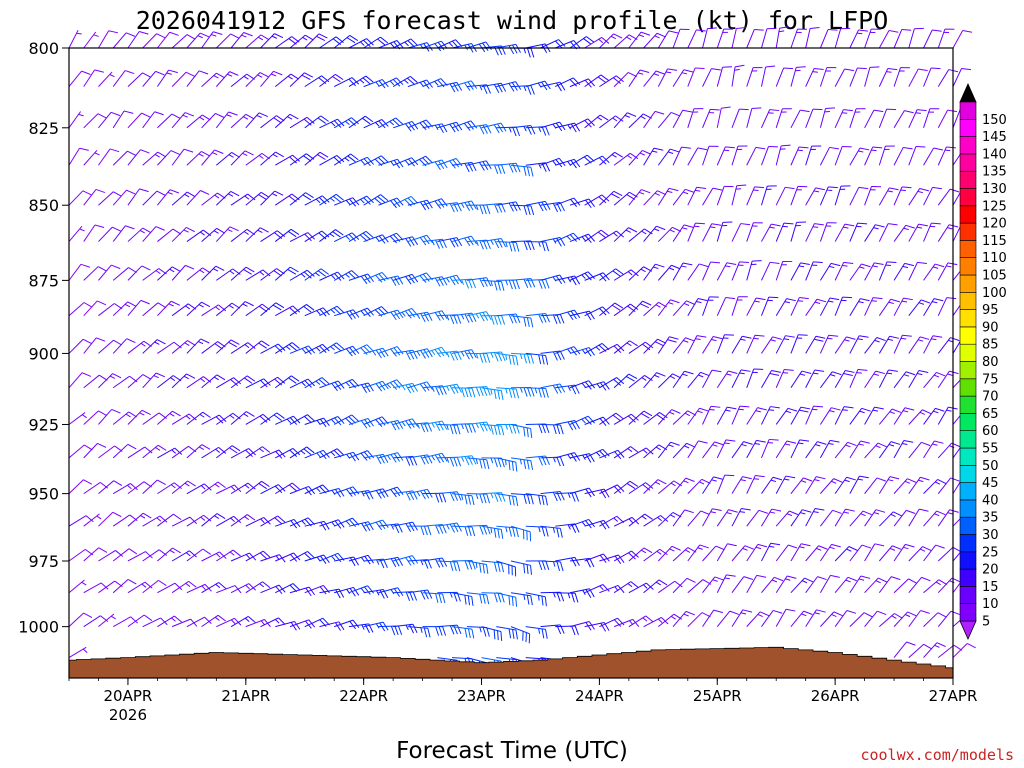  What do you see at coordinates (994, 276) in the screenshot?
I see `colorbar-label: 105` at bounding box center [994, 276].